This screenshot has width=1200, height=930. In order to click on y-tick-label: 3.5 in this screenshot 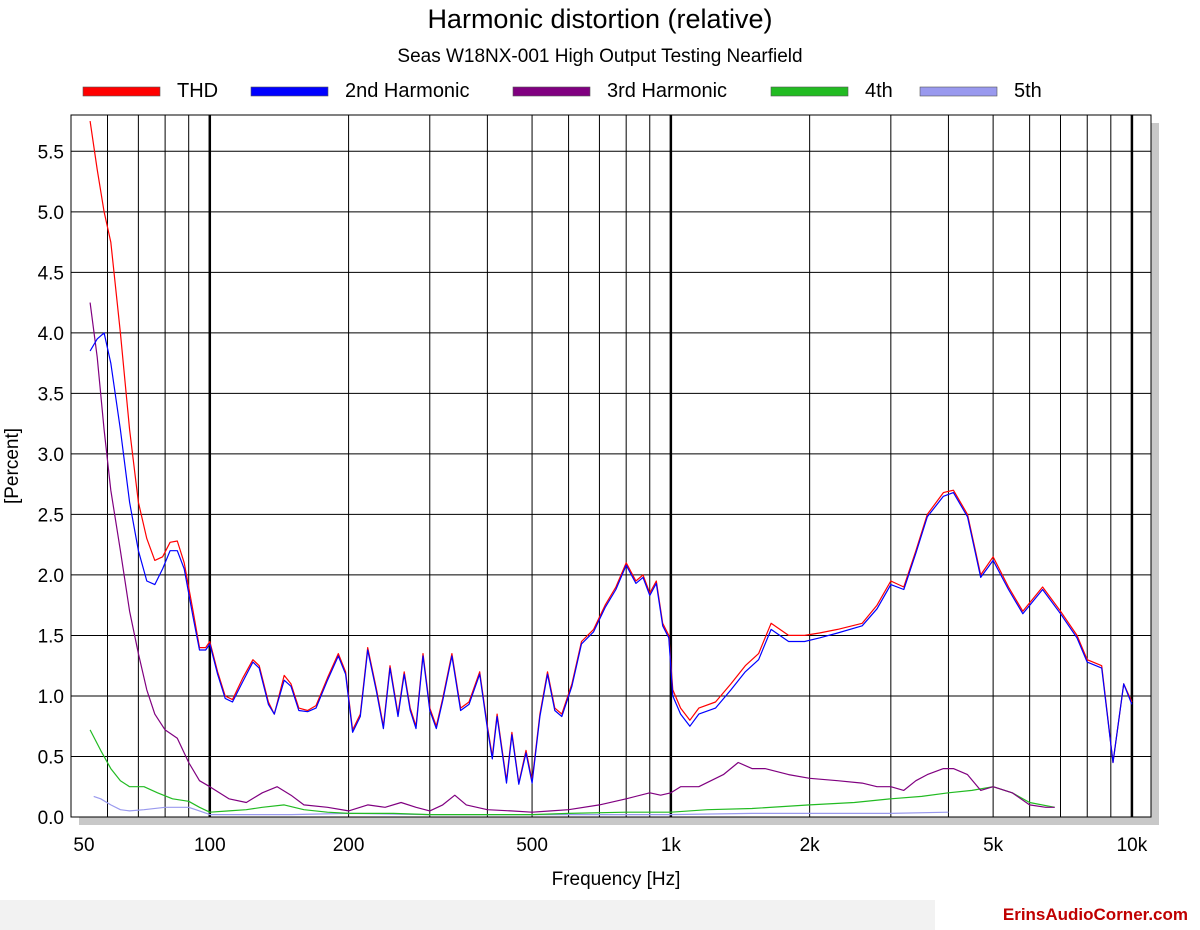, I will do `click(51, 394)`.